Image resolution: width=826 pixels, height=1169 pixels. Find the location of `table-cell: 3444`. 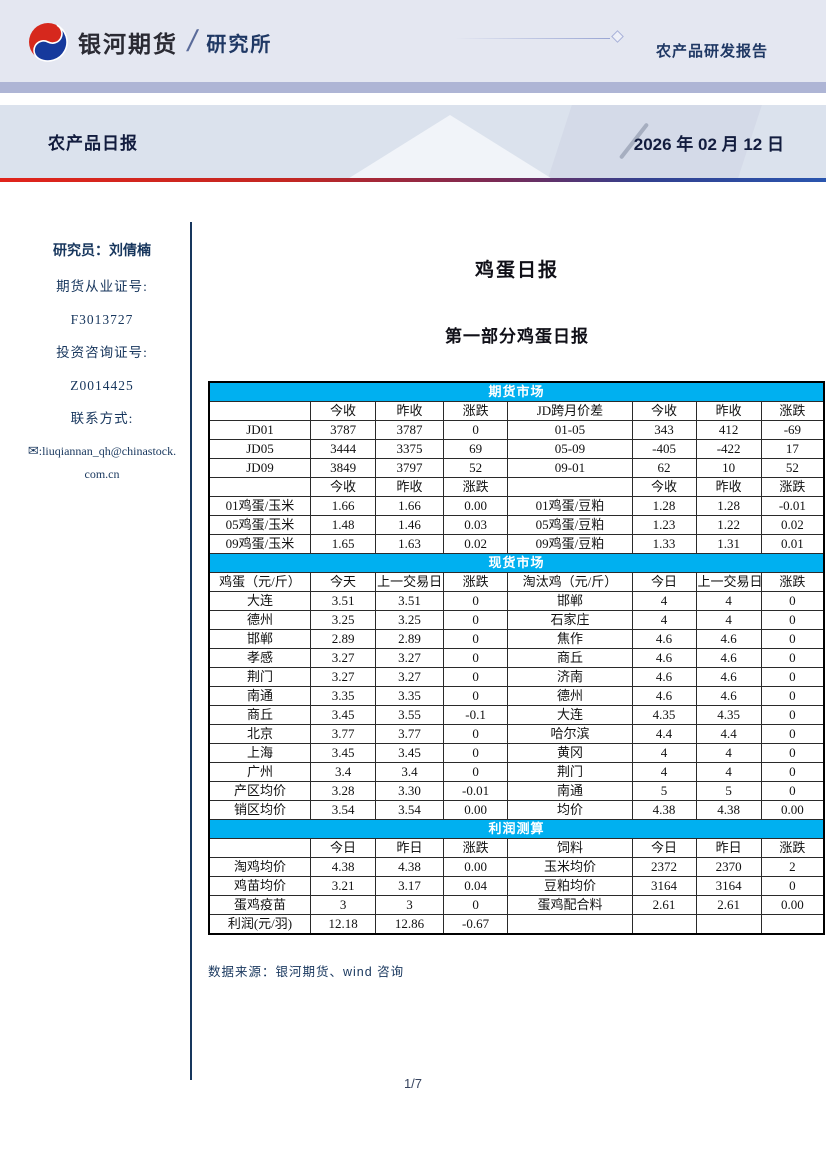

table-cell: 3444 is located at coordinates (343, 449).